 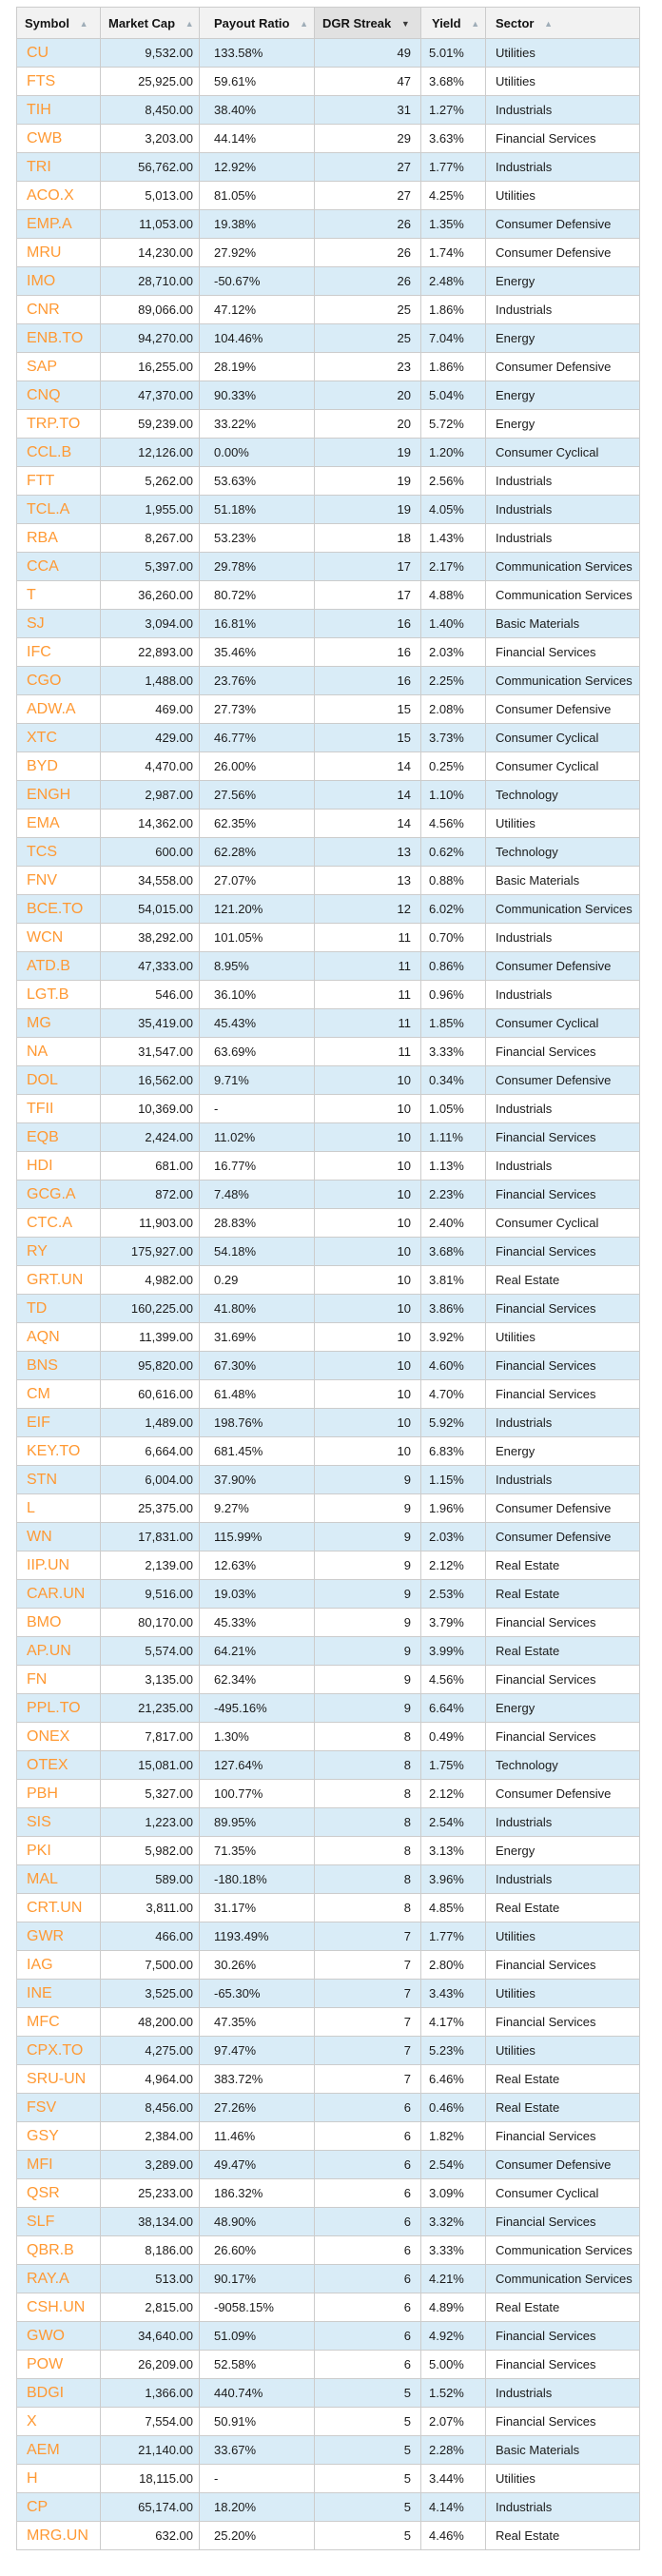 I want to click on symbol-link: PBH, so click(x=42, y=1794).